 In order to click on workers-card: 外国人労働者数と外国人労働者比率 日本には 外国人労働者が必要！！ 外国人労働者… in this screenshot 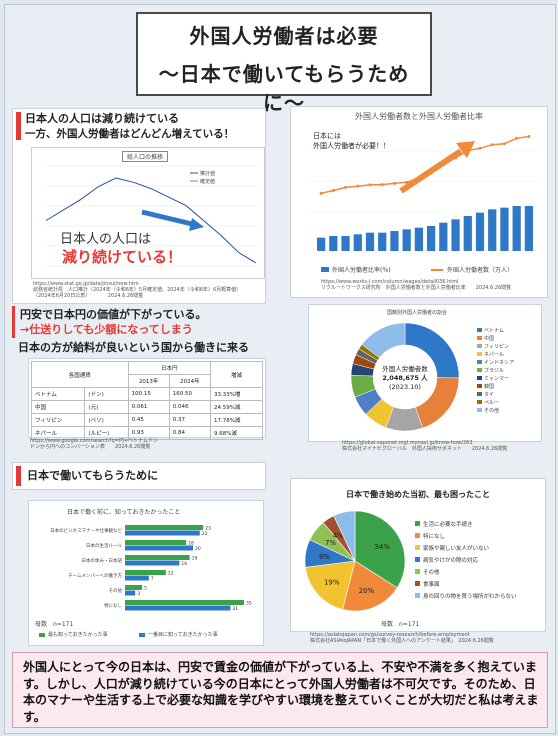, I will do `click(419, 202)`.